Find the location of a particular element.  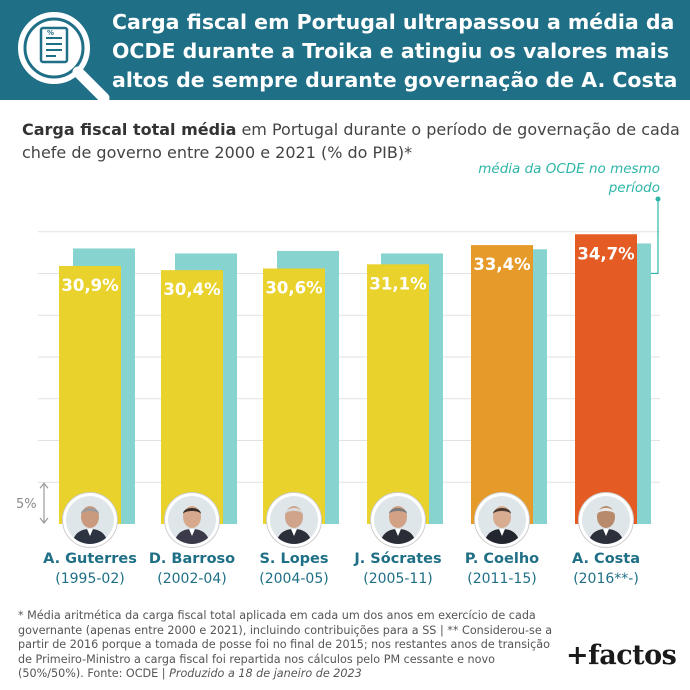

oecd-legend-note: média da OCDE no mesmo período is located at coordinates (569, 178).